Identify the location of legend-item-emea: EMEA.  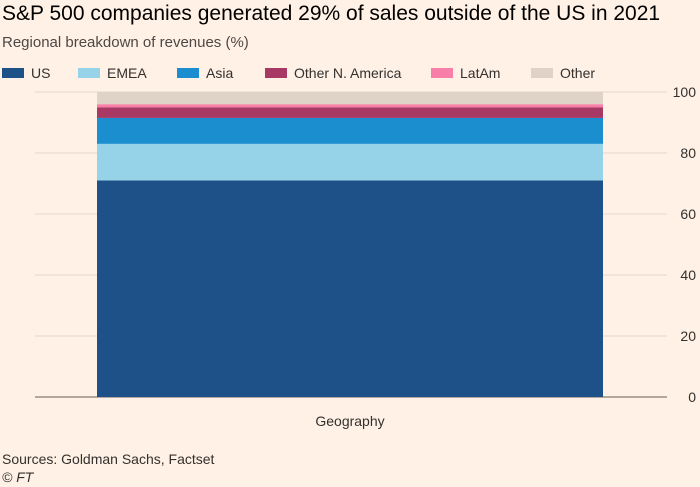
(127, 73).